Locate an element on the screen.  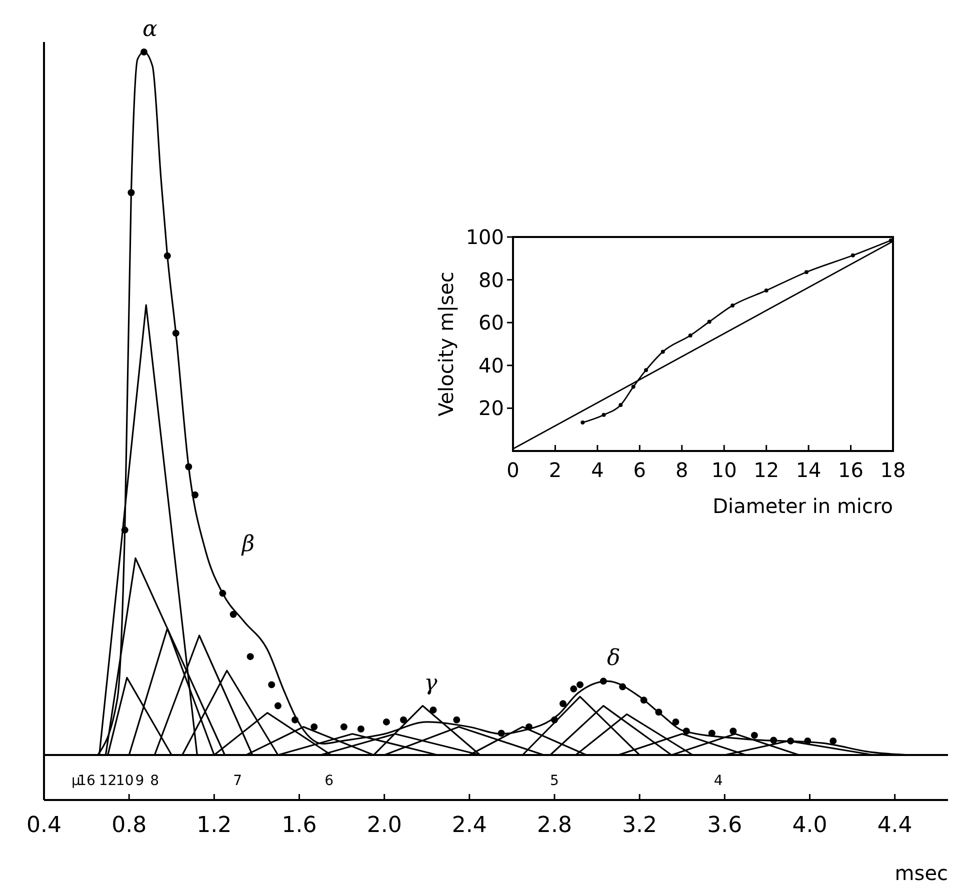
x-tick-label: 3.6 is located at coordinates (724, 825).